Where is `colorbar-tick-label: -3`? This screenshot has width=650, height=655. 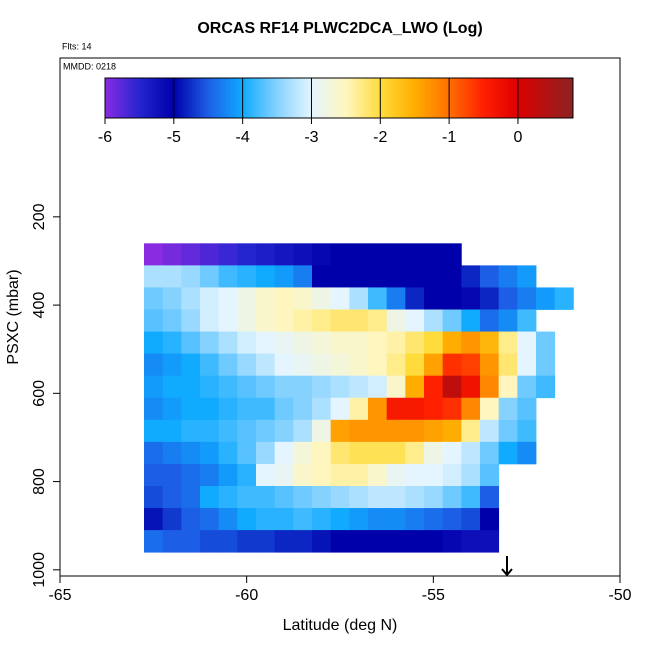
colorbar-tick-label: -3 is located at coordinates (311, 137).